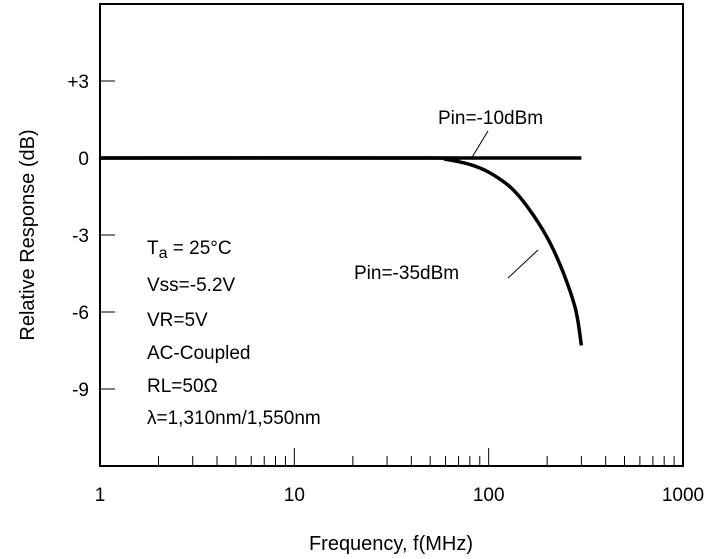  Describe the element at coordinates (199, 353) in the screenshot. I see `condition-coupling: AC-Coupled` at that location.